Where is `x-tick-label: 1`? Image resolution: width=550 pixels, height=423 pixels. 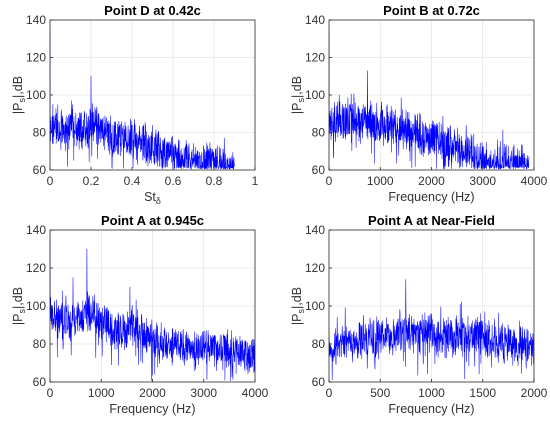 x-tick-label: 1 is located at coordinates (255, 181).